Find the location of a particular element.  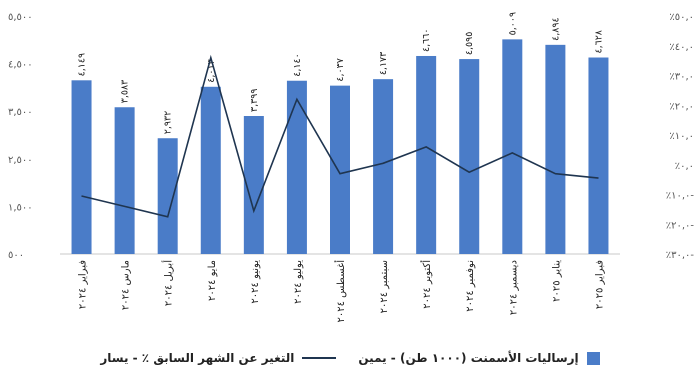

category-label: ديسمبر ٢٠٢٤ is located at coordinates (513, 287).